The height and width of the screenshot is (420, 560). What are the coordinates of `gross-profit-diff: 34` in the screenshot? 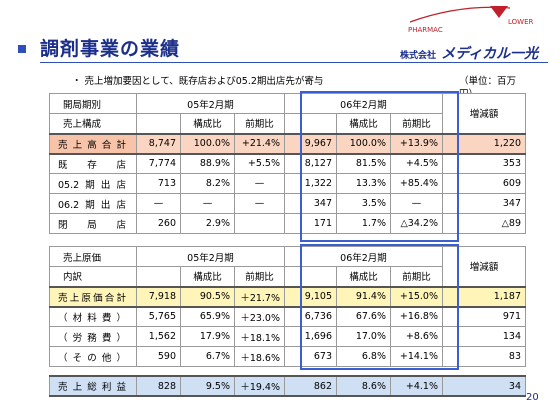 It's located at (484, 386).